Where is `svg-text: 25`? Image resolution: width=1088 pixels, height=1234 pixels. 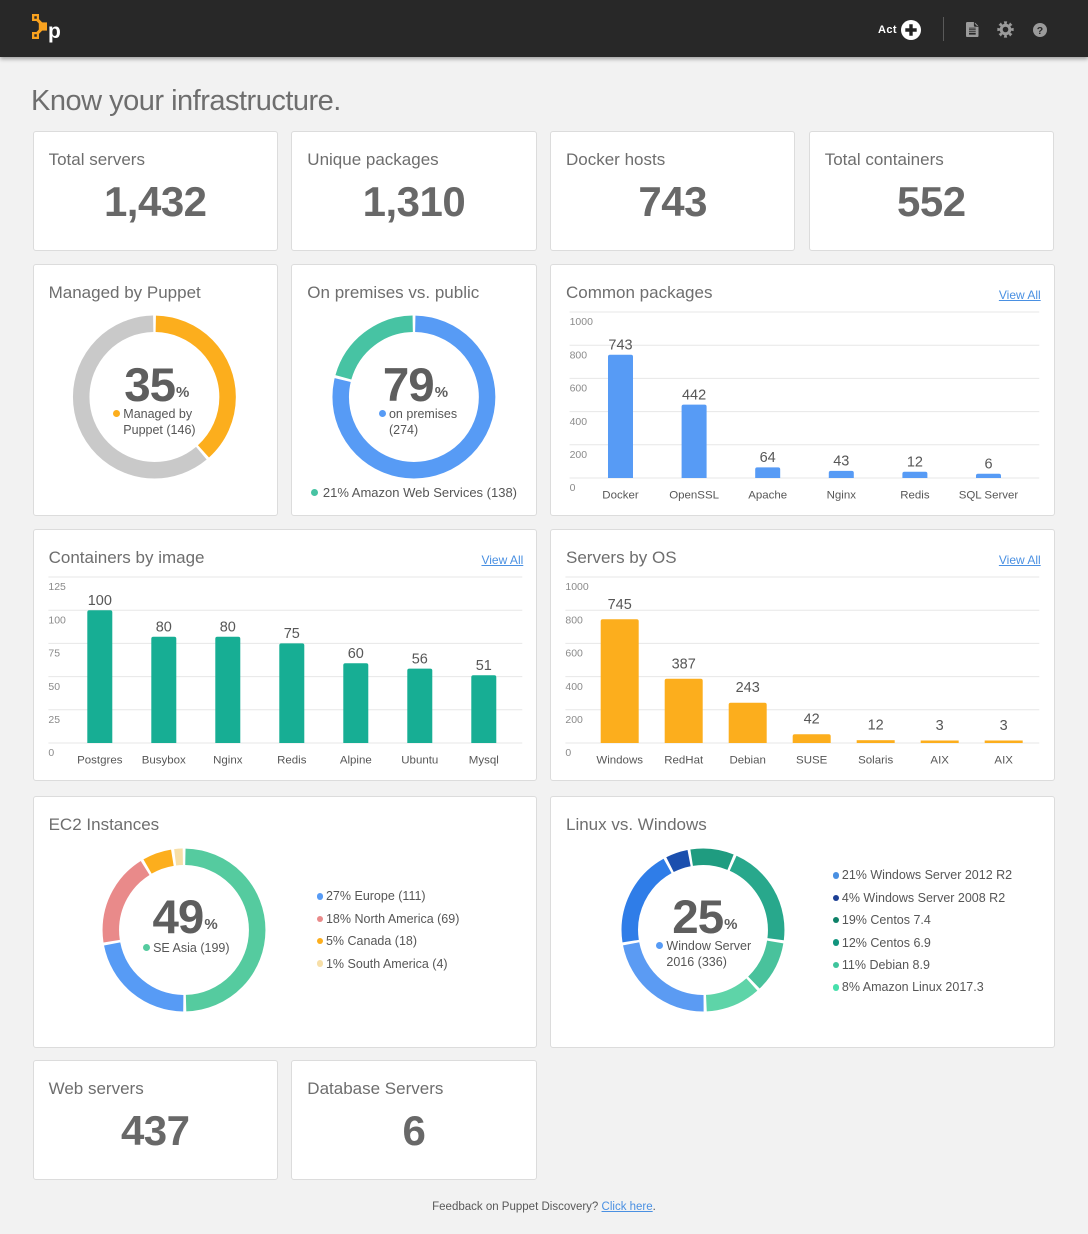 svg-text: 25 is located at coordinates (54, 720).